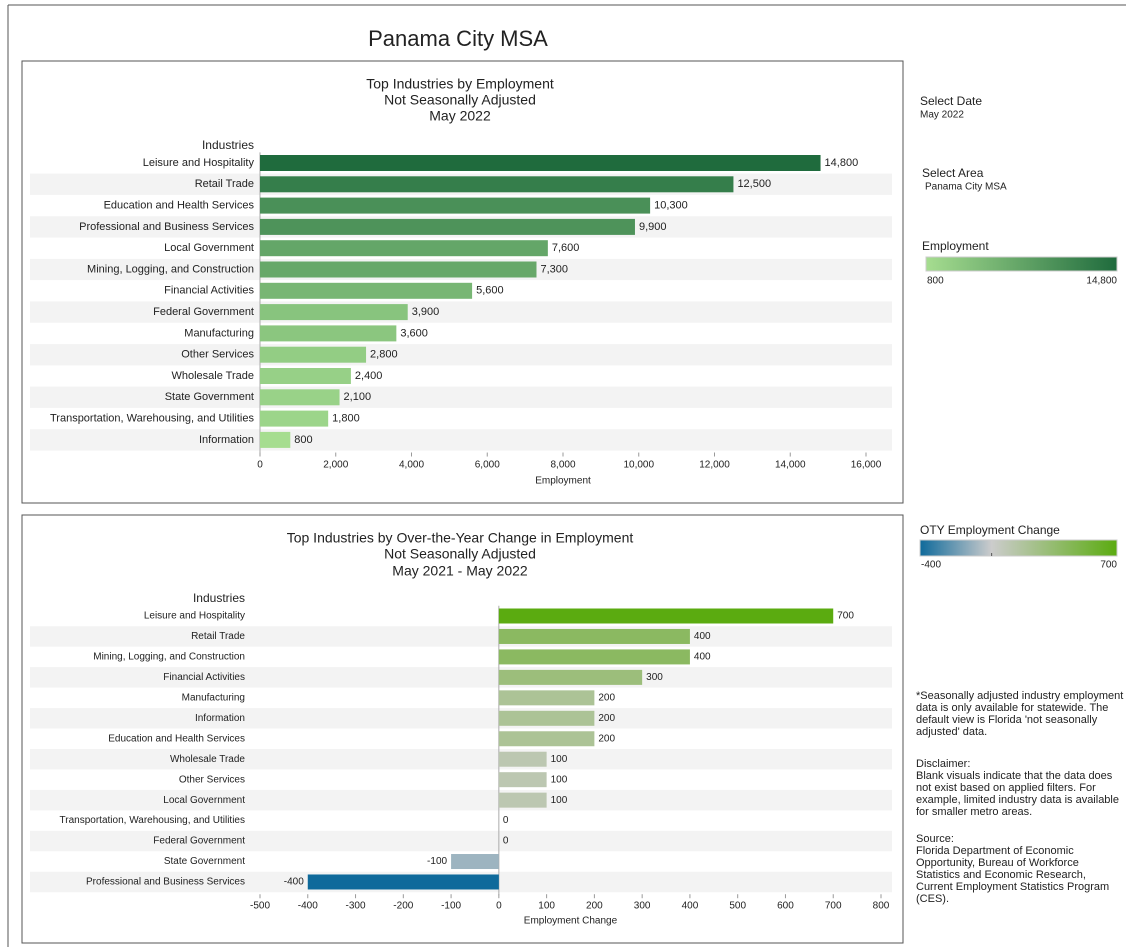  Describe the element at coordinates (403, 906) in the screenshot. I see `x-tick-label: -200` at that location.